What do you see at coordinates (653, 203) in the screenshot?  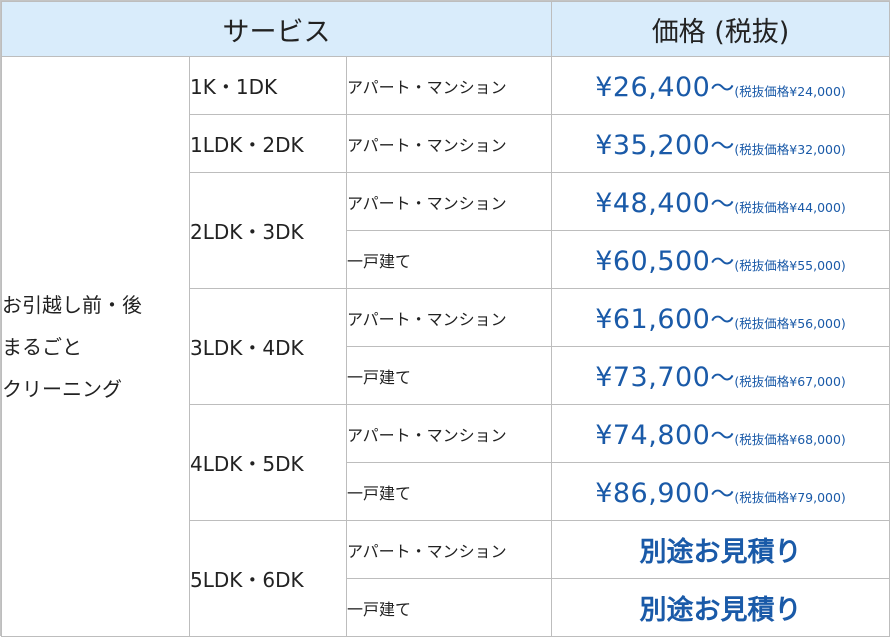 I see `price-amount: ¥48,400` at bounding box center [653, 203].